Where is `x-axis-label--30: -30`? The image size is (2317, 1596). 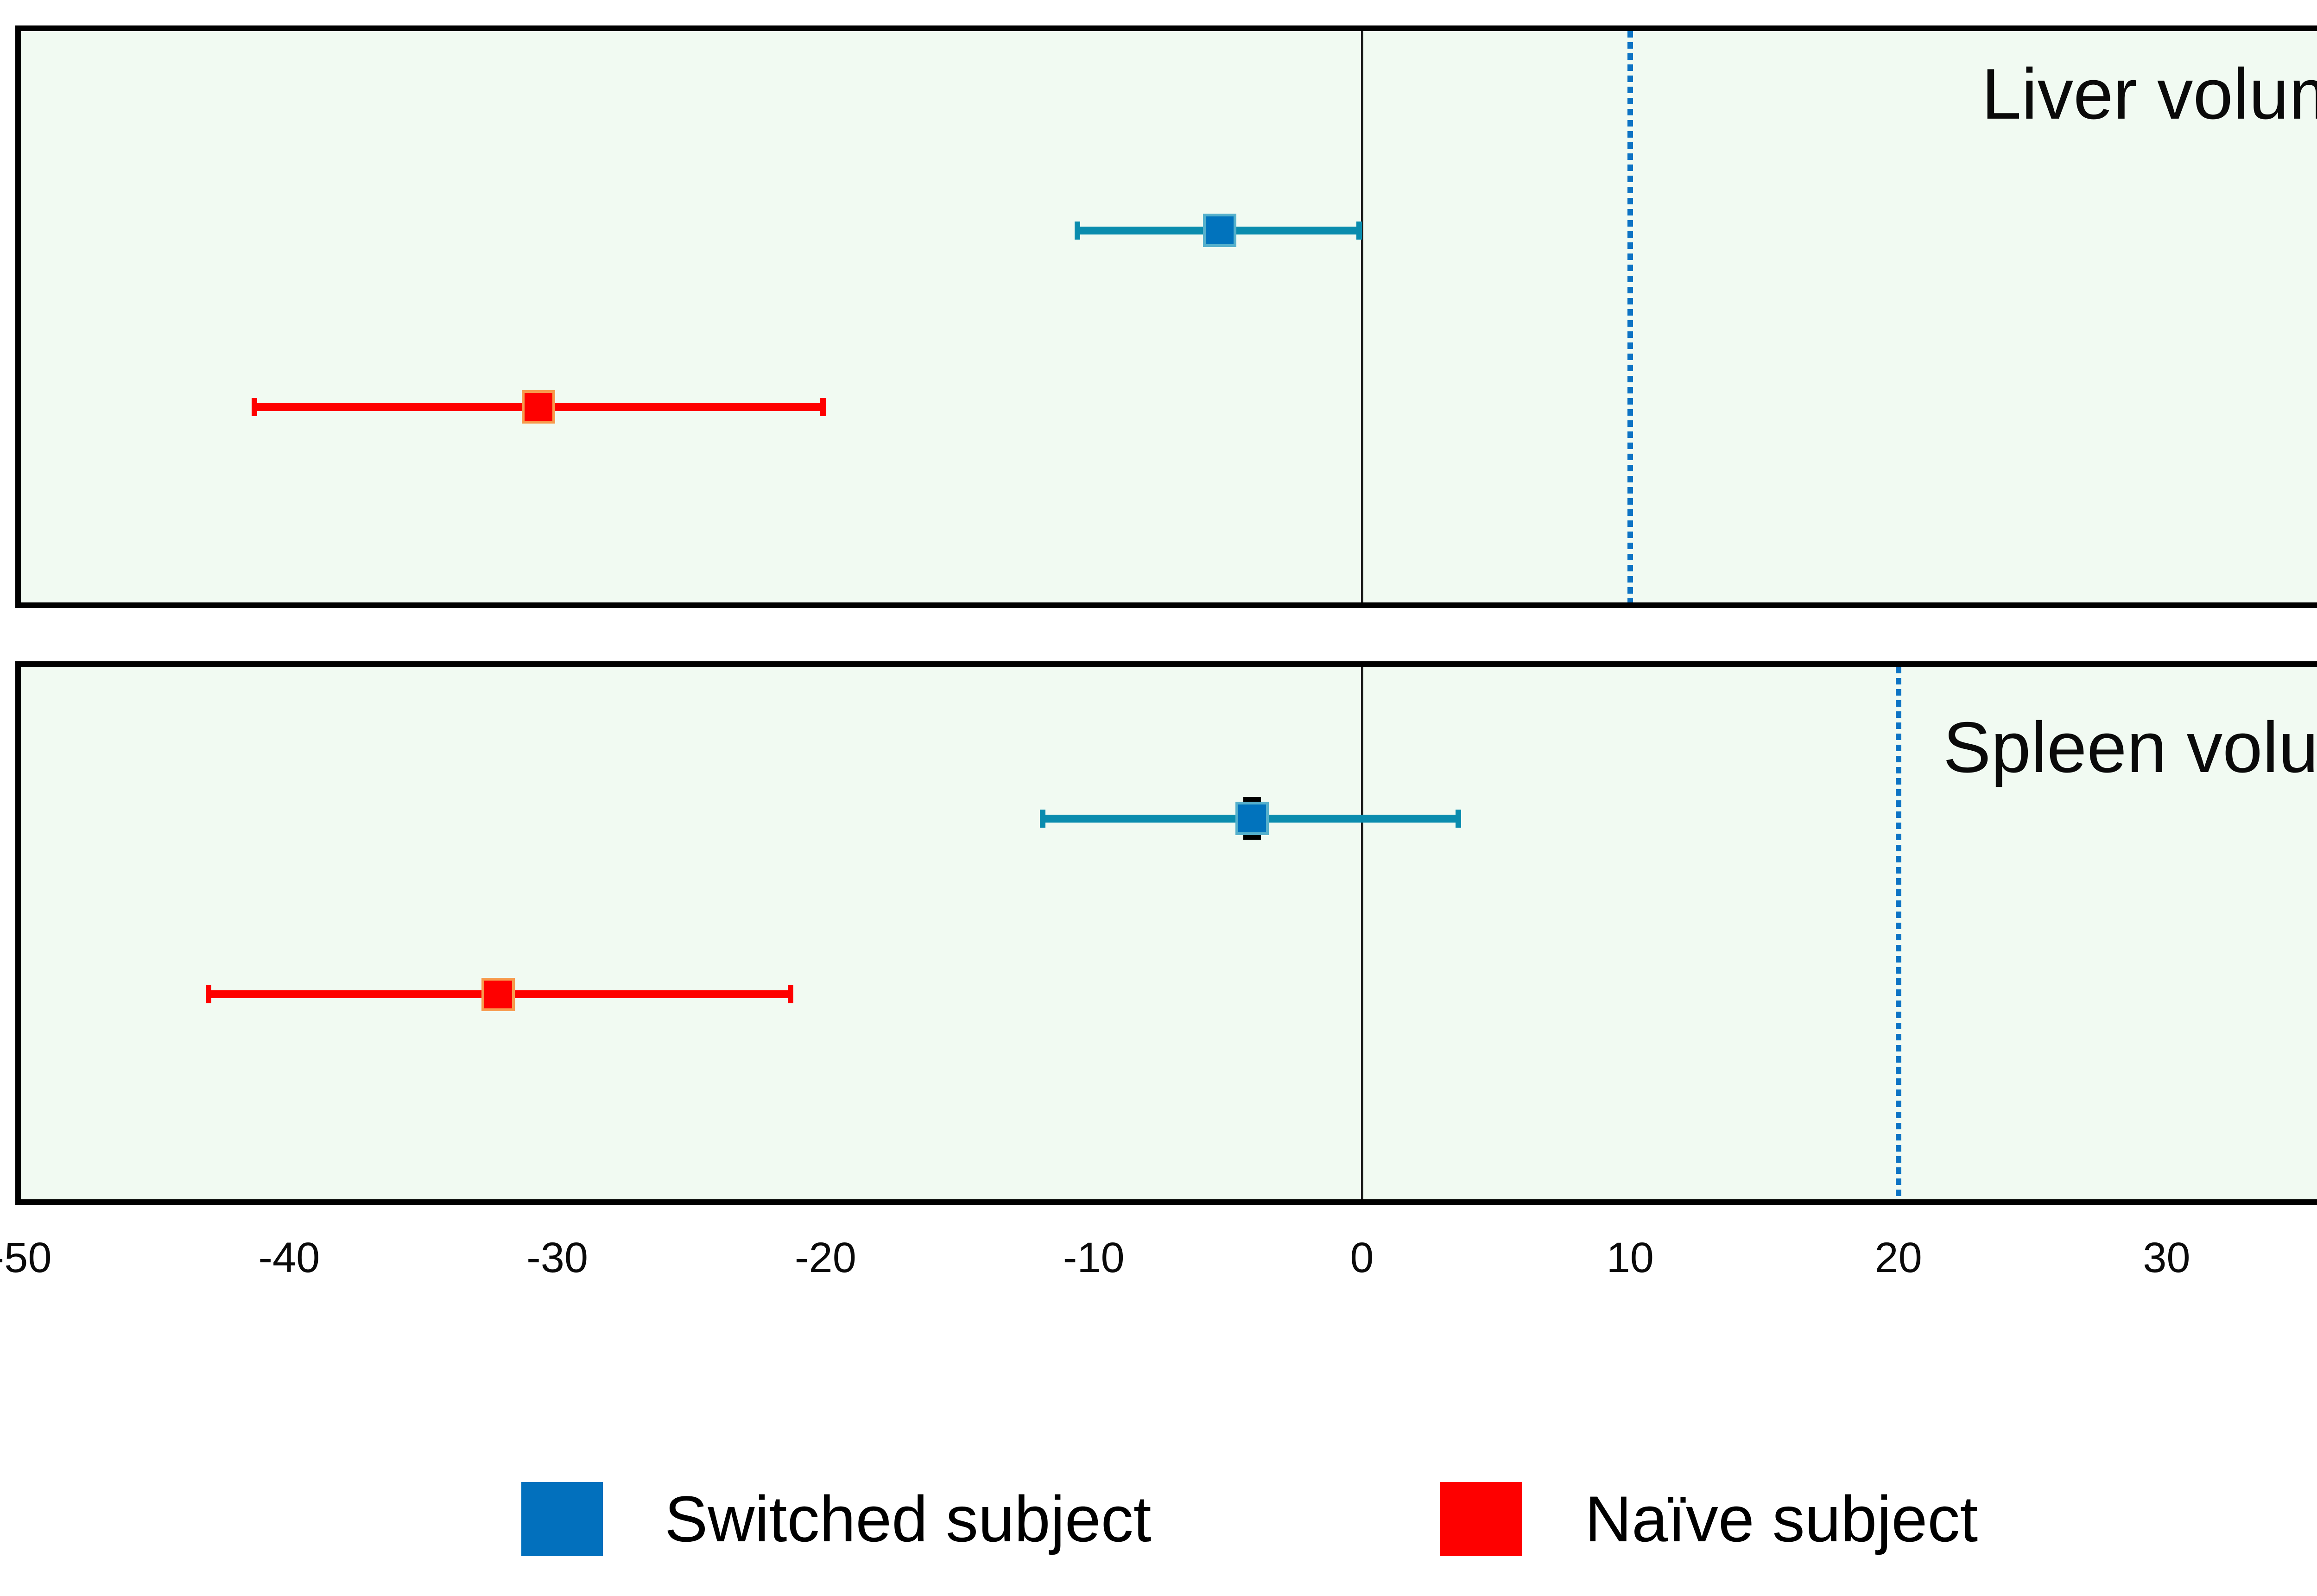
x-axis-label--30: -30 is located at coordinates (557, 1258).